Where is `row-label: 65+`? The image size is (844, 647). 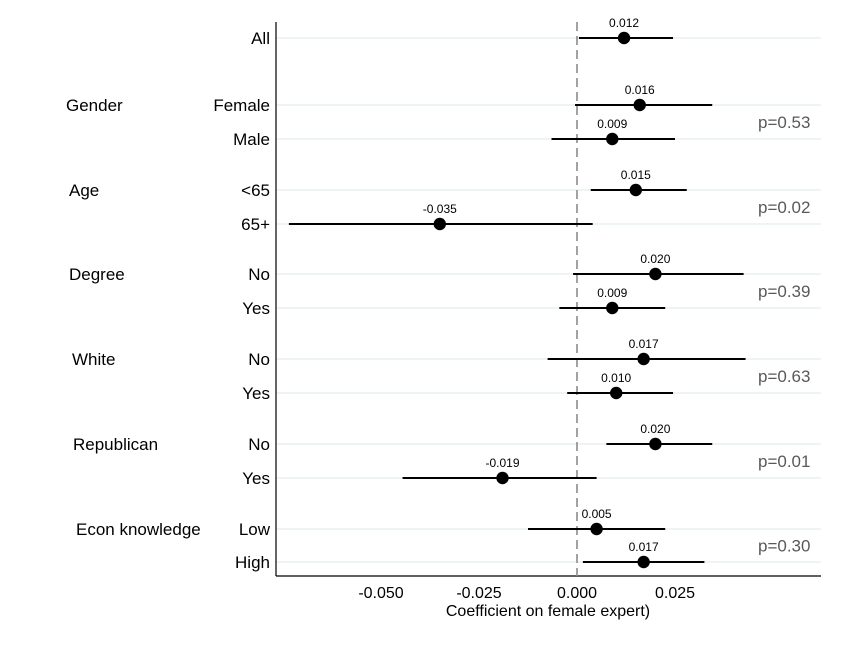
row-label: 65+ is located at coordinates (255, 224).